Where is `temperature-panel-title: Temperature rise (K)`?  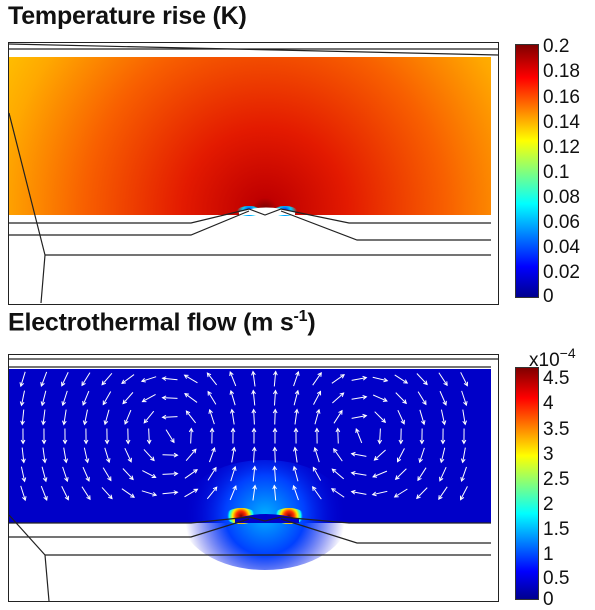 temperature-panel-title: Temperature rise (K) is located at coordinates (127, 16).